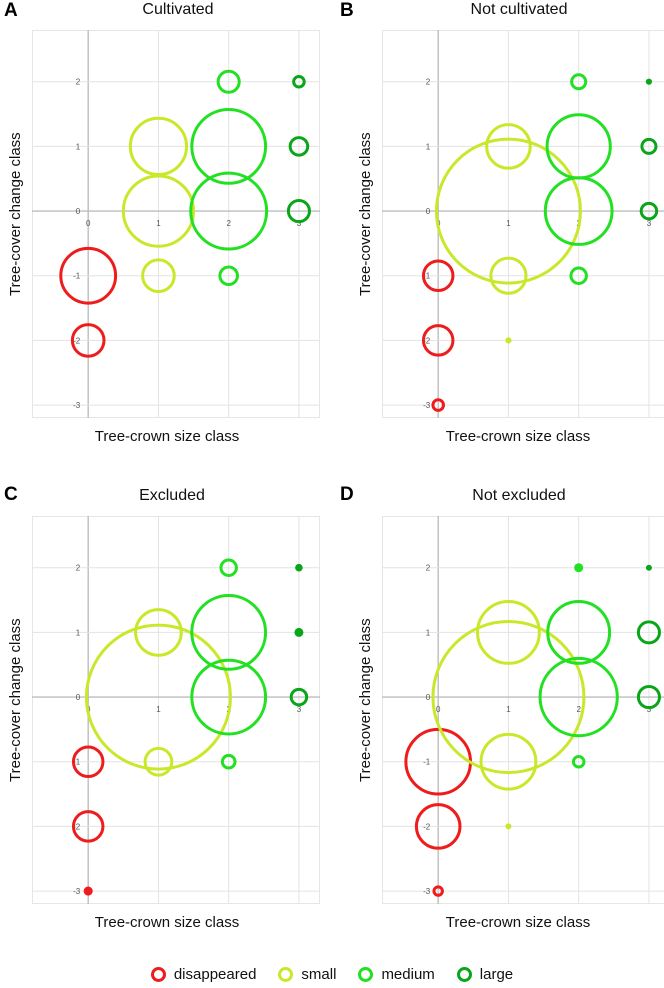  What do you see at coordinates (88, 223) in the screenshot?
I see `x-tick-label-a-0: 0` at bounding box center [88, 223].